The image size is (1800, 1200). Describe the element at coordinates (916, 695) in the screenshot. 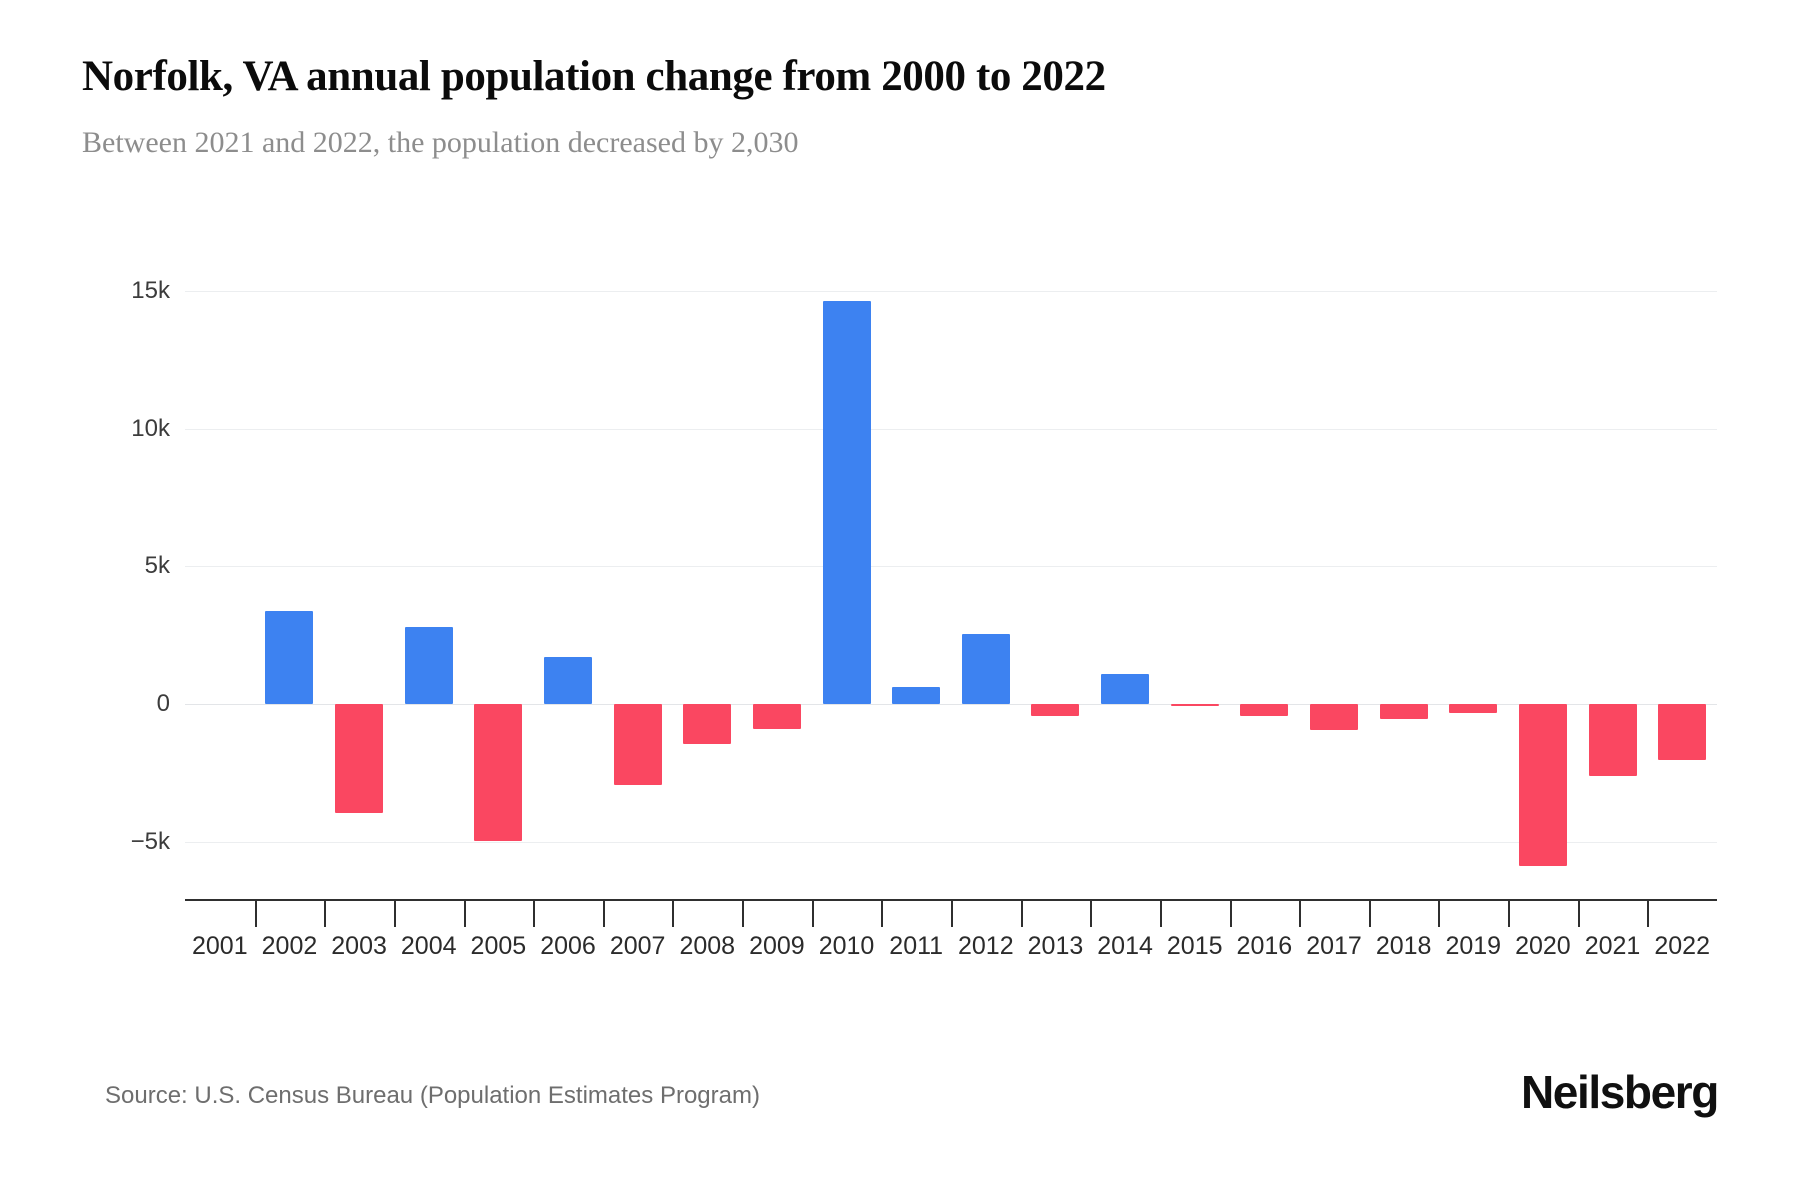

I see `bar-2011` at that location.